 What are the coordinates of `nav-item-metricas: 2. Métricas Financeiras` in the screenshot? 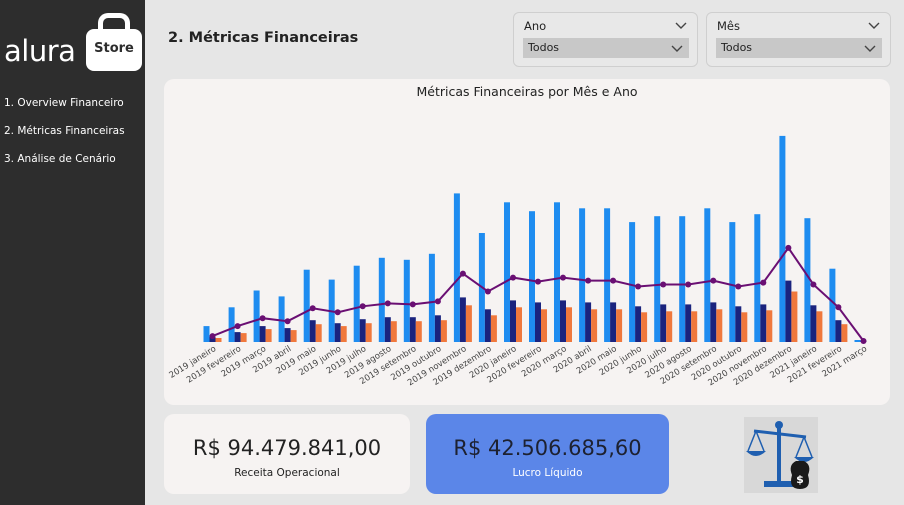 It's located at (64, 131).